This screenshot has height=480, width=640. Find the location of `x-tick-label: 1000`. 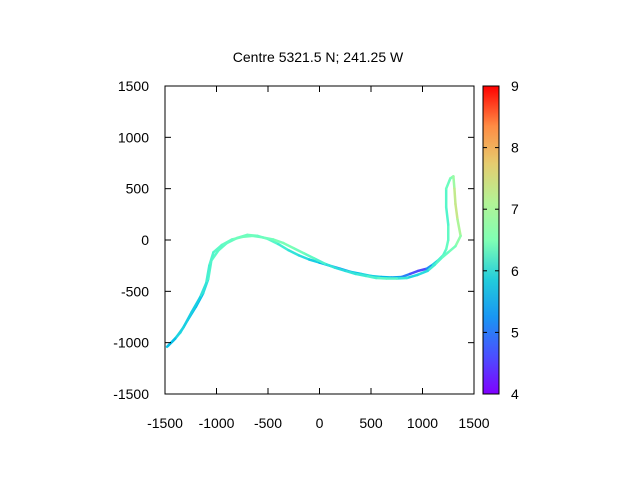

x-tick-label: 1000 is located at coordinates (422, 423).